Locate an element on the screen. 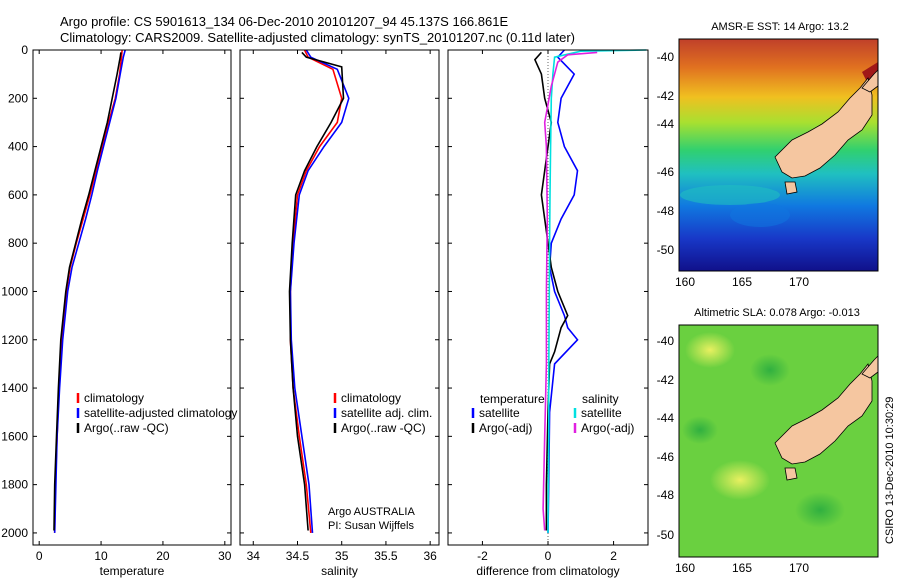  x-tick-label: 35.5 is located at coordinates (386, 556).